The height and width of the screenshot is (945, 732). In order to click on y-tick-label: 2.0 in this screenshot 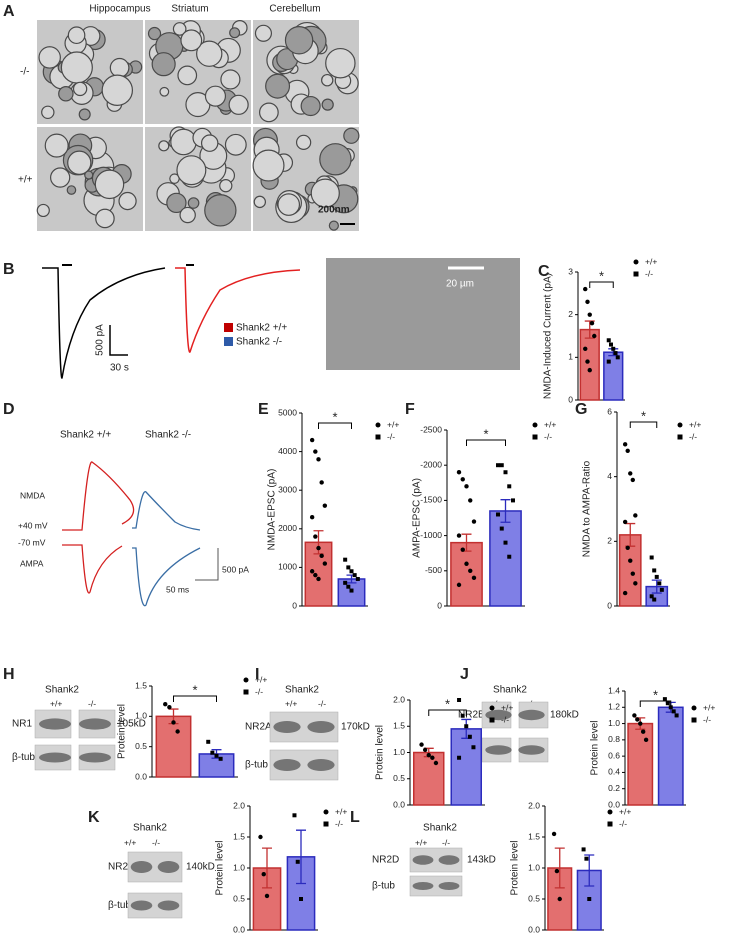, I will do `click(239, 805)`.